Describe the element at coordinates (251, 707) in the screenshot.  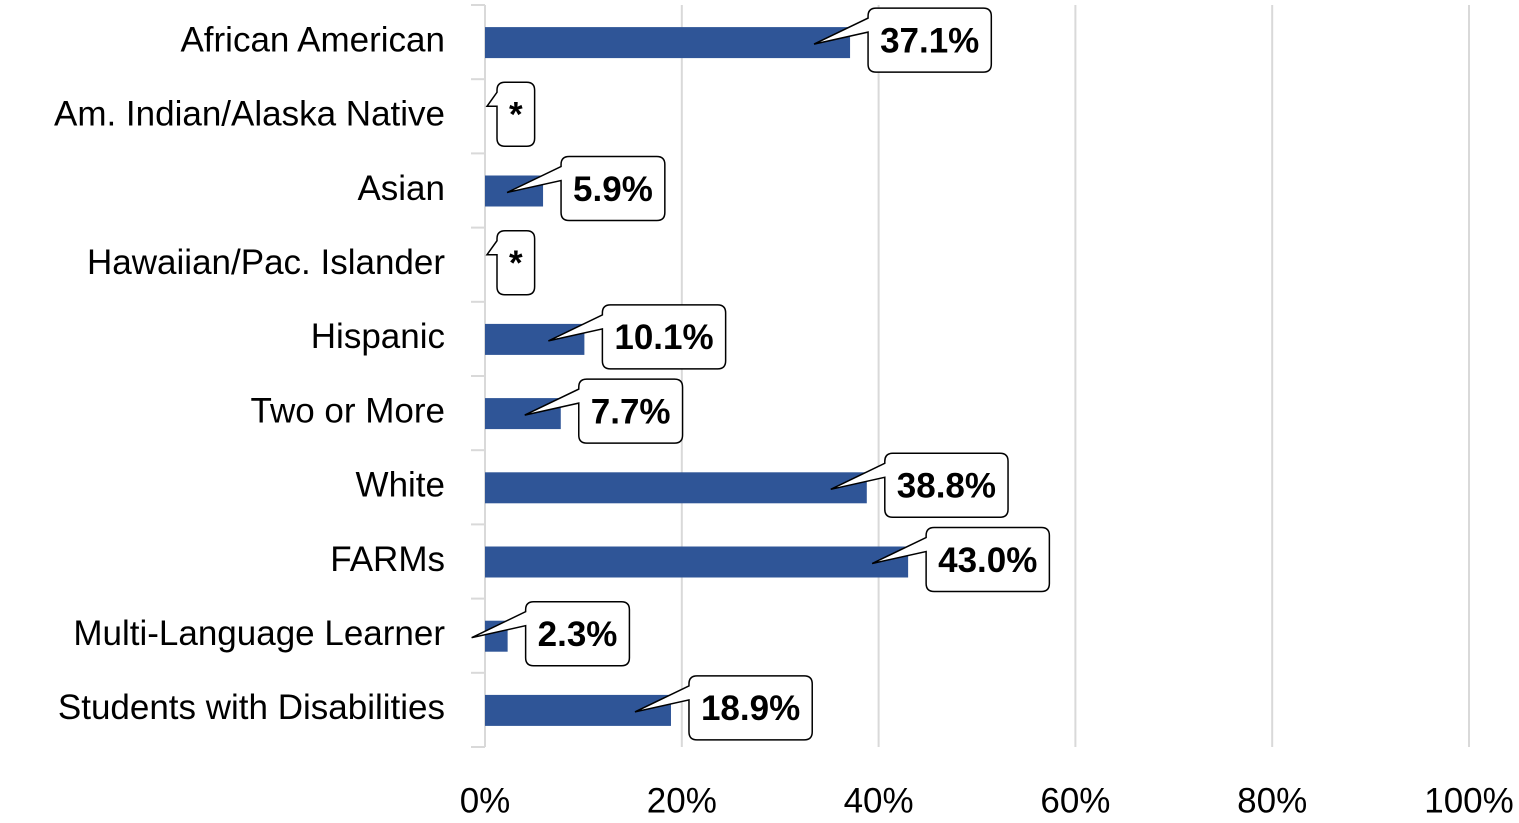
I see `y-tick-label: Students with Disabilities` at that location.